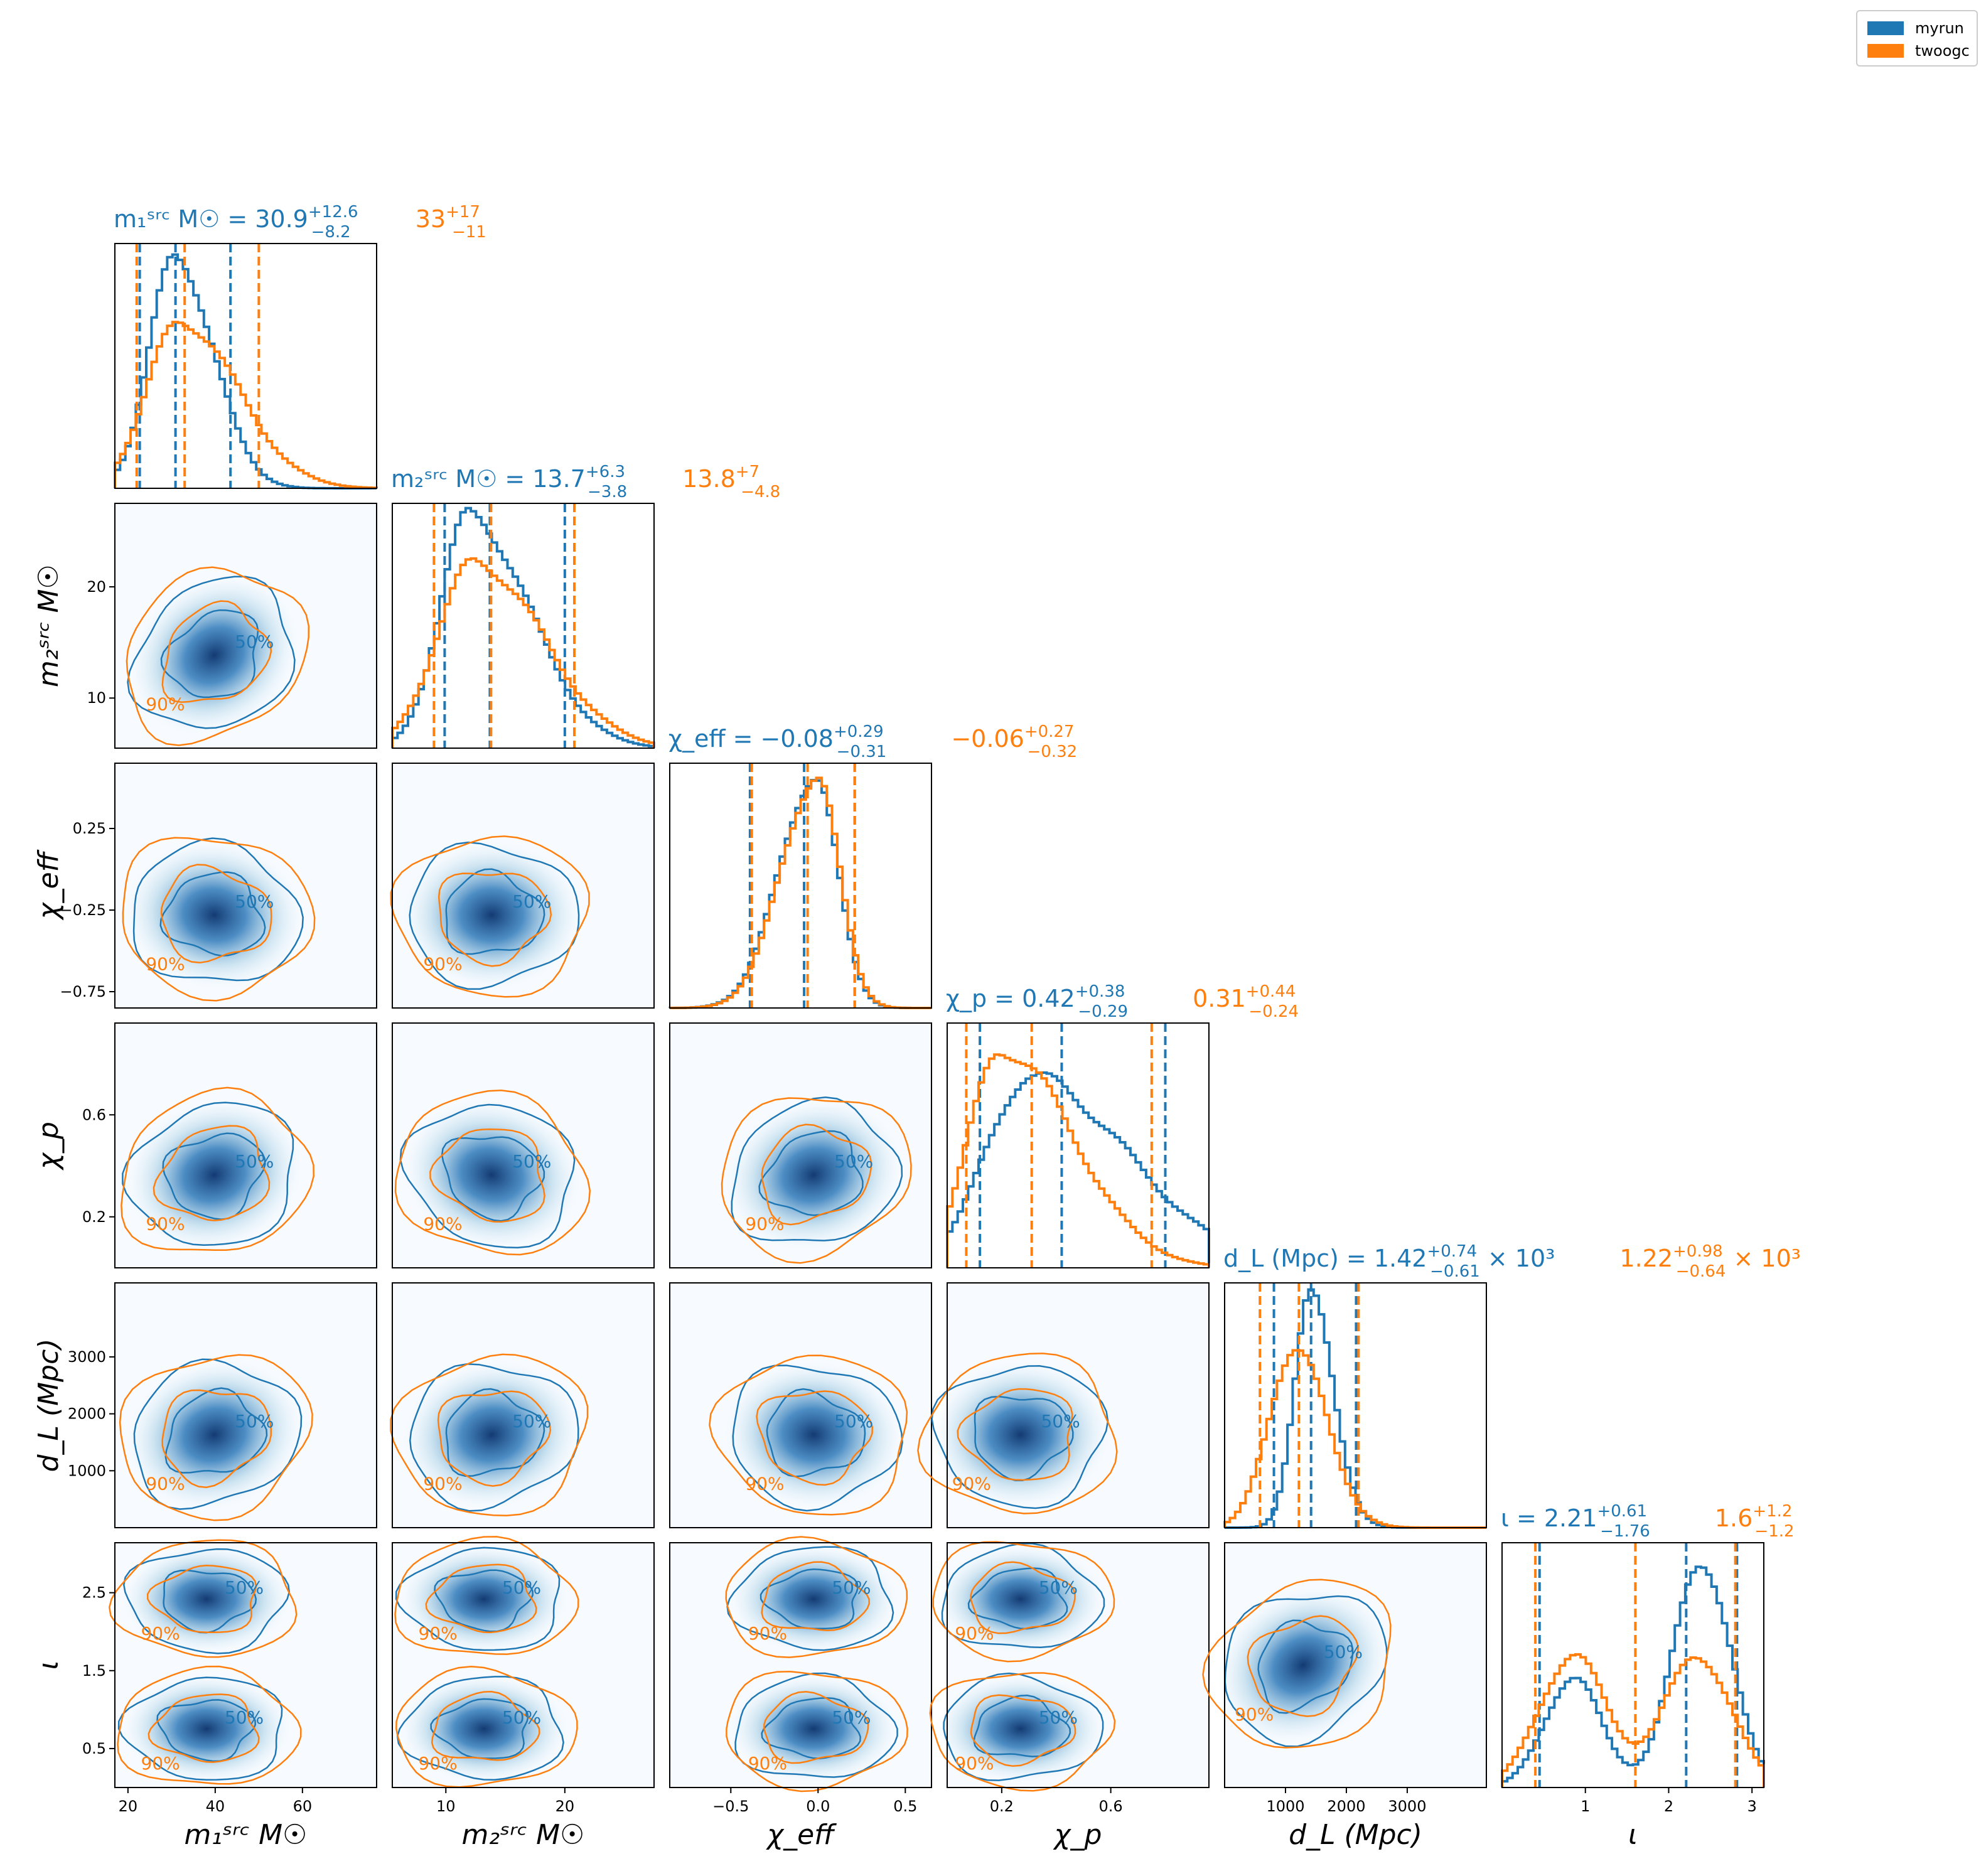  Describe the element at coordinates (94, 1217) in the screenshot. I see `y-tick-label: 0.2` at that location.